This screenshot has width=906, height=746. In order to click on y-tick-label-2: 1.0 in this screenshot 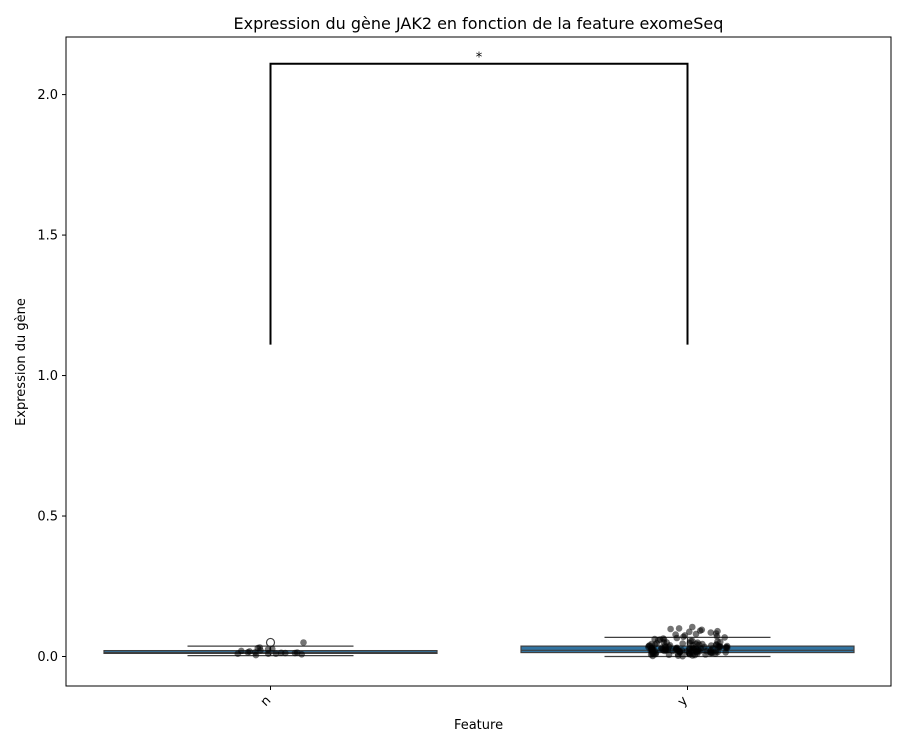, I will do `click(47, 376)`.